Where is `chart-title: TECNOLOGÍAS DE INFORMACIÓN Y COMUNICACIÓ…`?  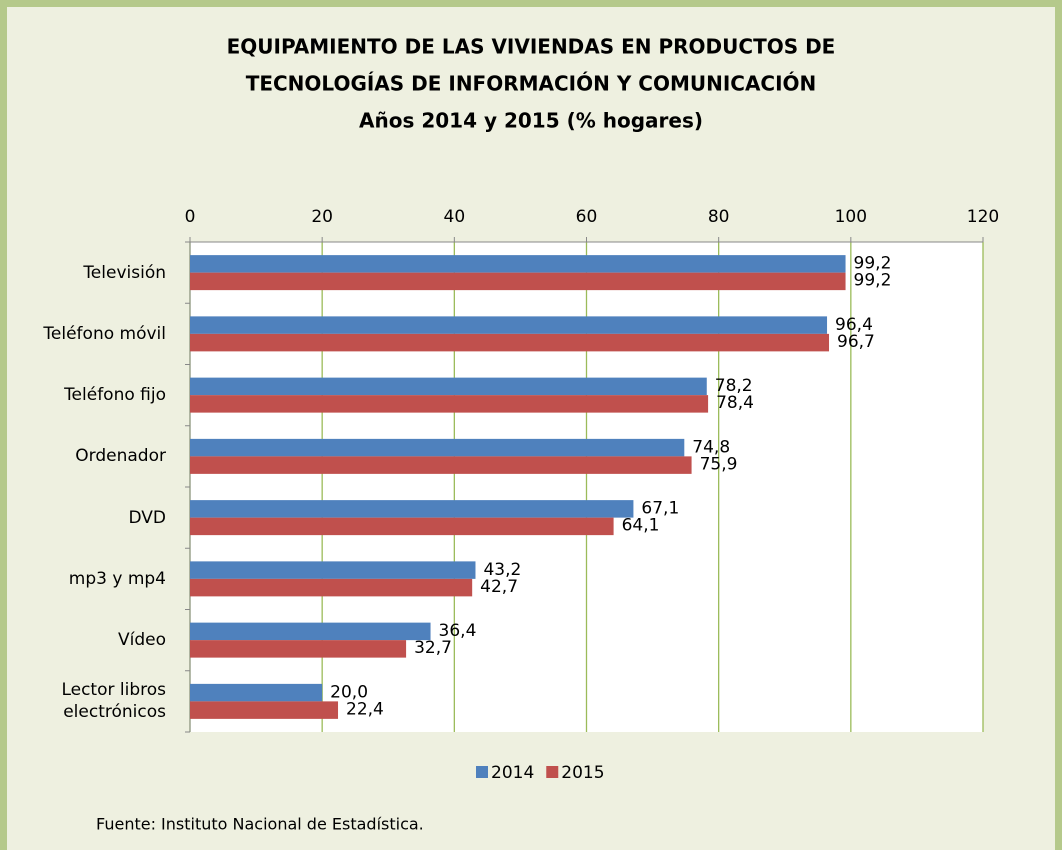
chart-title: TECNOLOGÍAS DE INFORMACIÓN Y COMUNICACIÓ… is located at coordinates (531, 84).